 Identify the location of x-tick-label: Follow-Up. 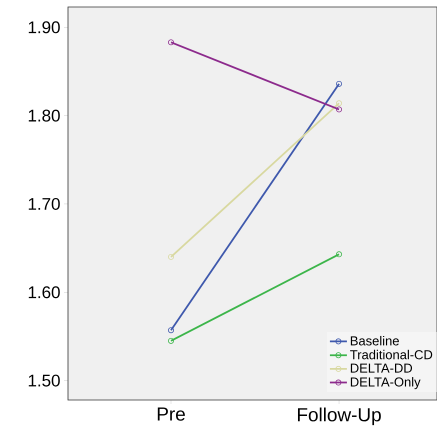
(339, 417).